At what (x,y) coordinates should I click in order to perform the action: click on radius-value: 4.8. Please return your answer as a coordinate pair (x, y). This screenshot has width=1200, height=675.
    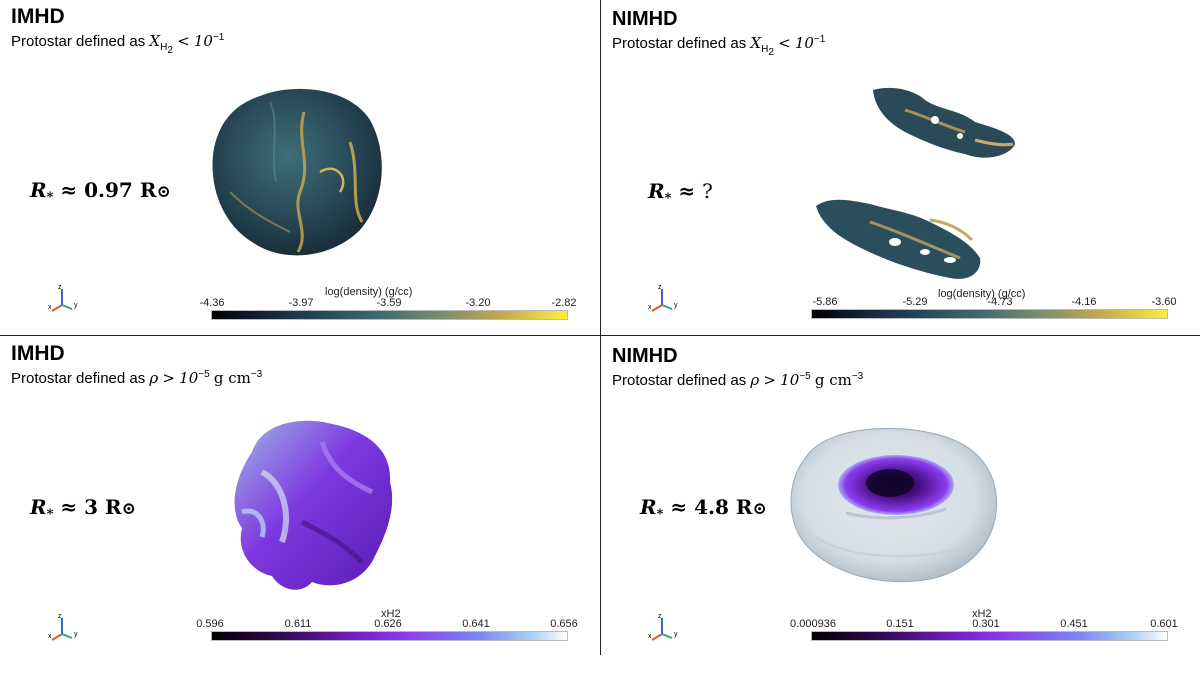
    Looking at the image, I should click on (711, 507).